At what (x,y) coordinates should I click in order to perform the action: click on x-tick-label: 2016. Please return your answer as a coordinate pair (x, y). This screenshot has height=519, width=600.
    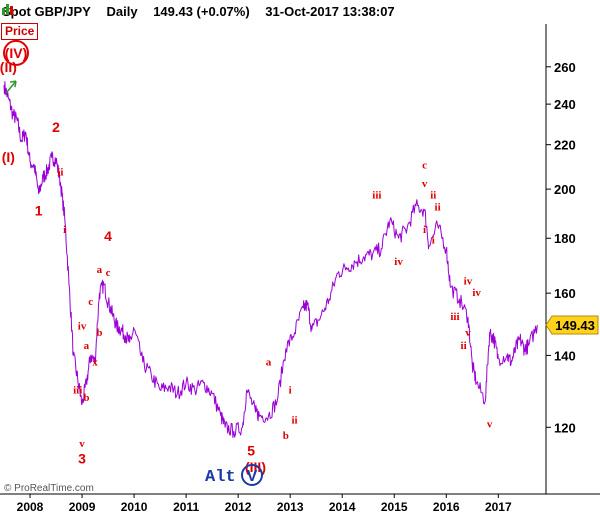
    Looking at the image, I should click on (446, 507).